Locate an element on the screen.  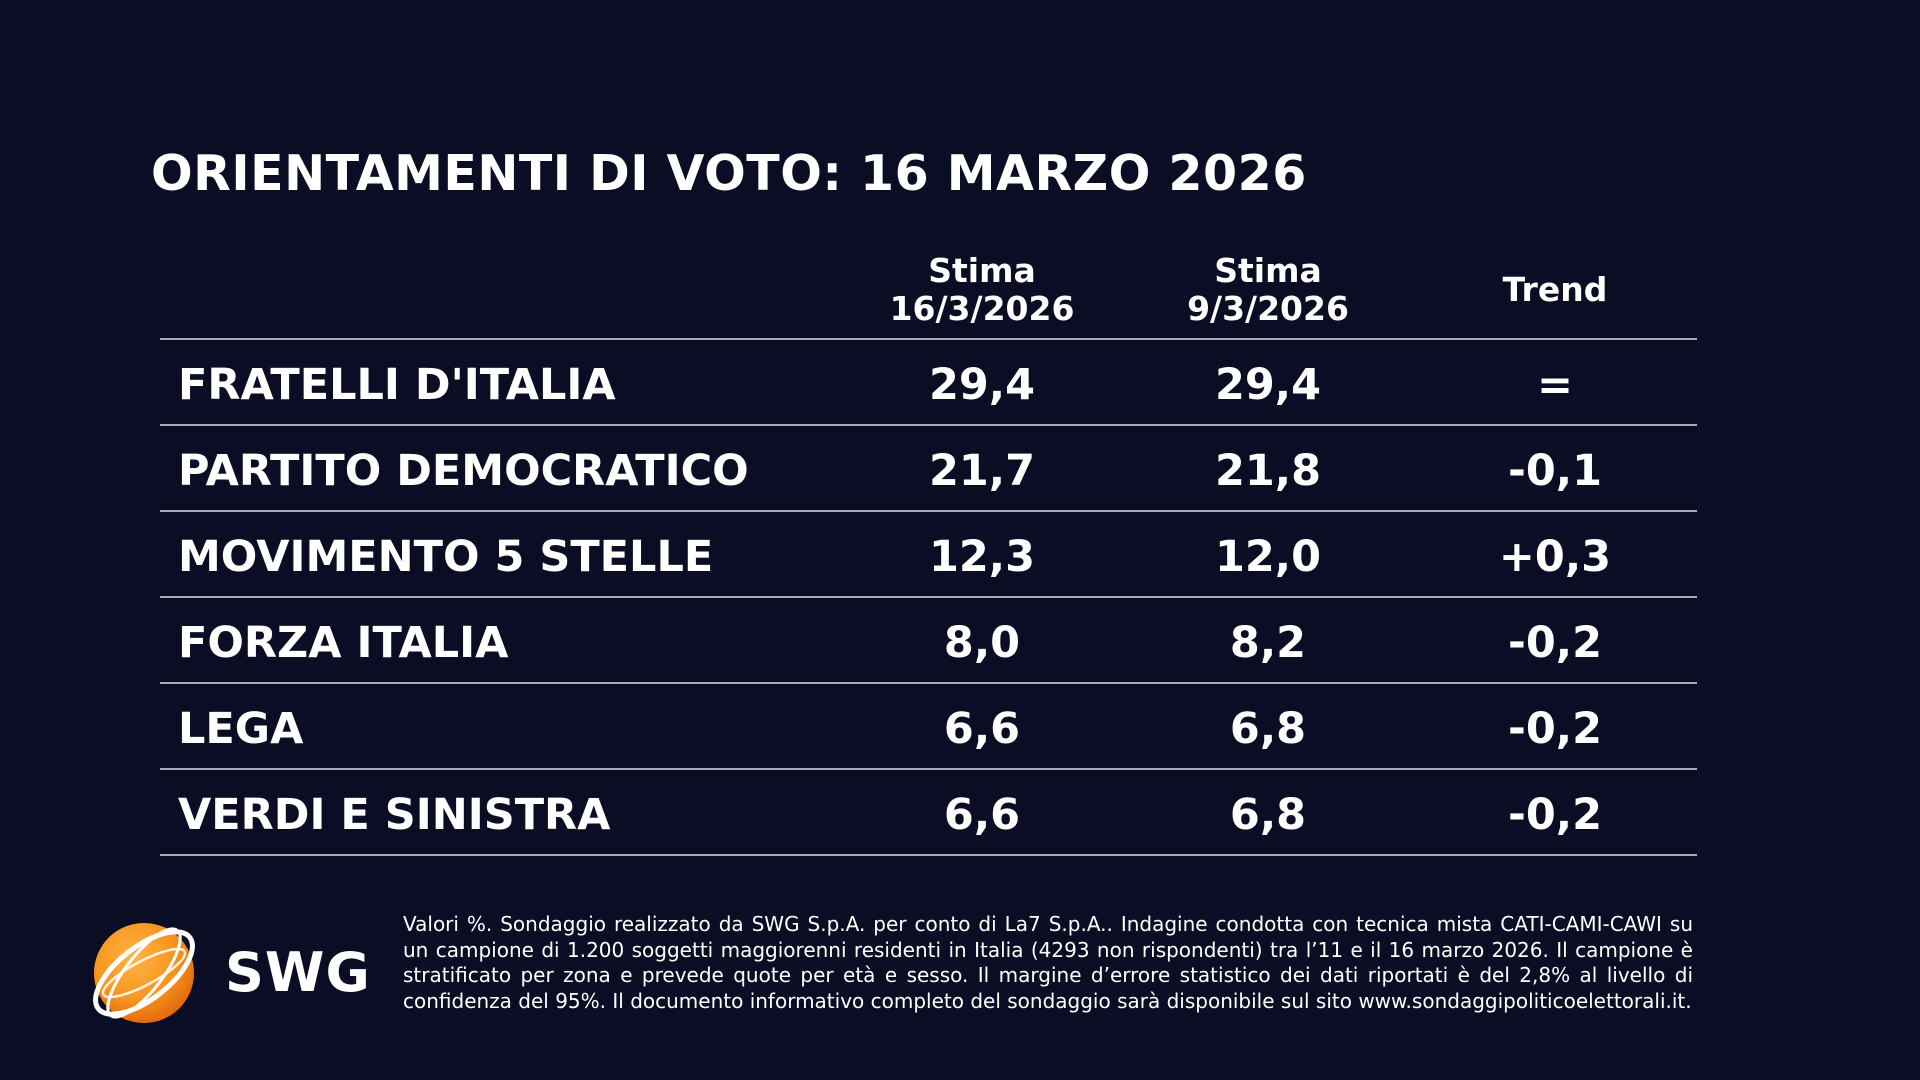
table-row: FRATELLI D'ITALIA 29,4 29,4 = is located at coordinates (928, 381).